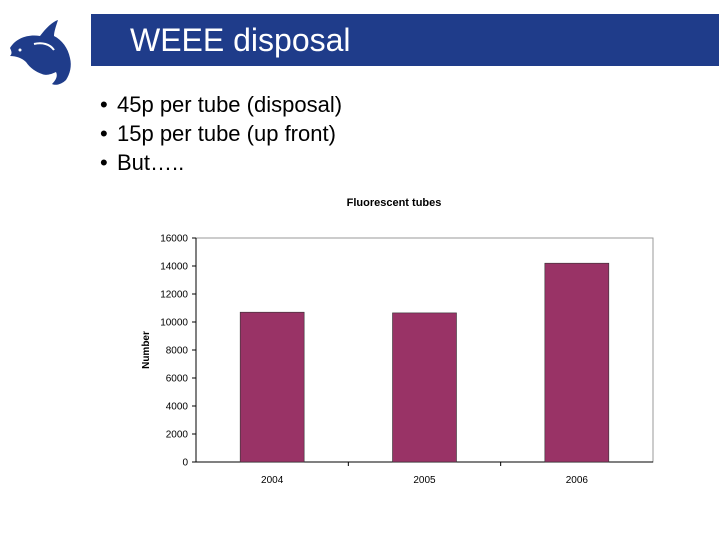 The image size is (720, 540). Describe the element at coordinates (151, 162) in the screenshot. I see `bullet-text: But…..` at that location.